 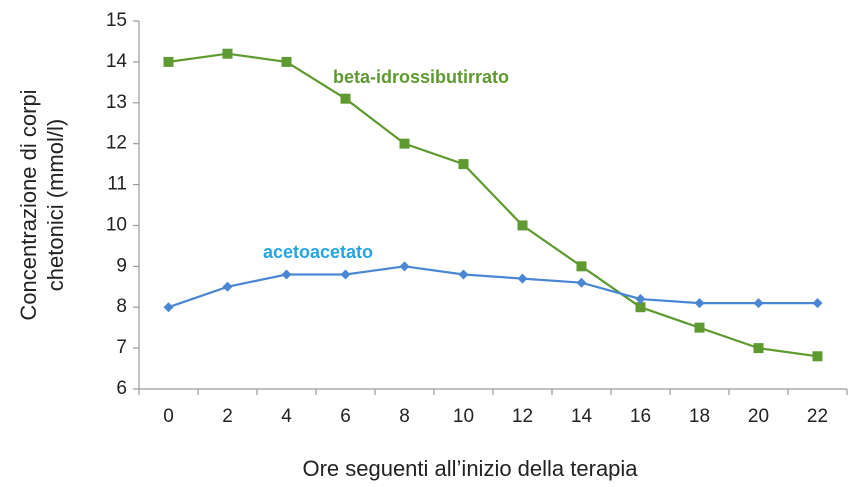 I want to click on y-tick-label: 15, so click(x=116, y=20).